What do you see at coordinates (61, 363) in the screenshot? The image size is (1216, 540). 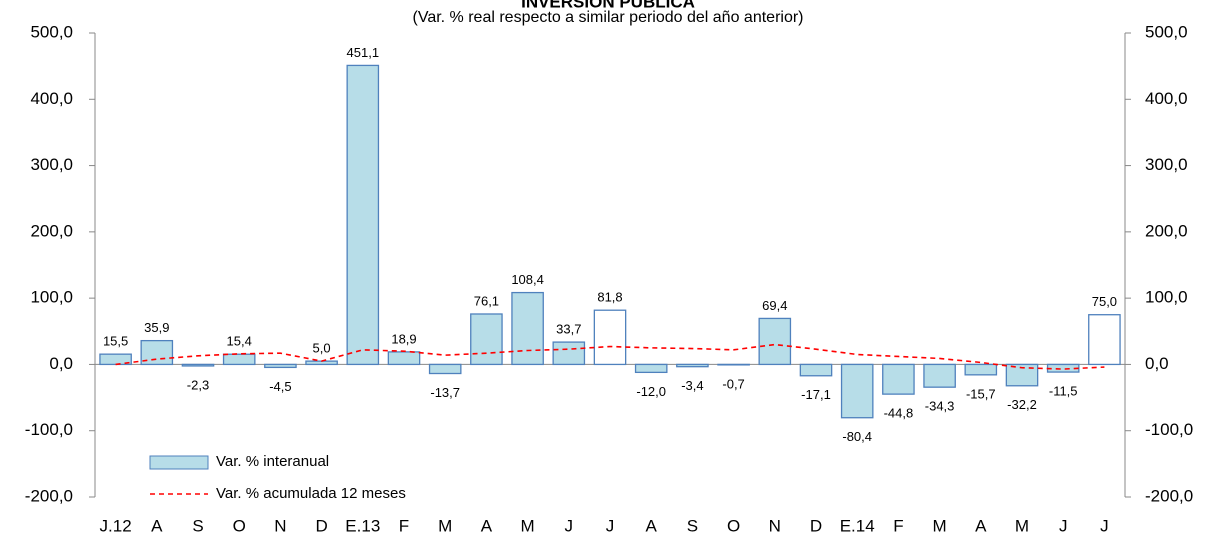 I see `y-tick-label: 0,0` at bounding box center [61, 363].